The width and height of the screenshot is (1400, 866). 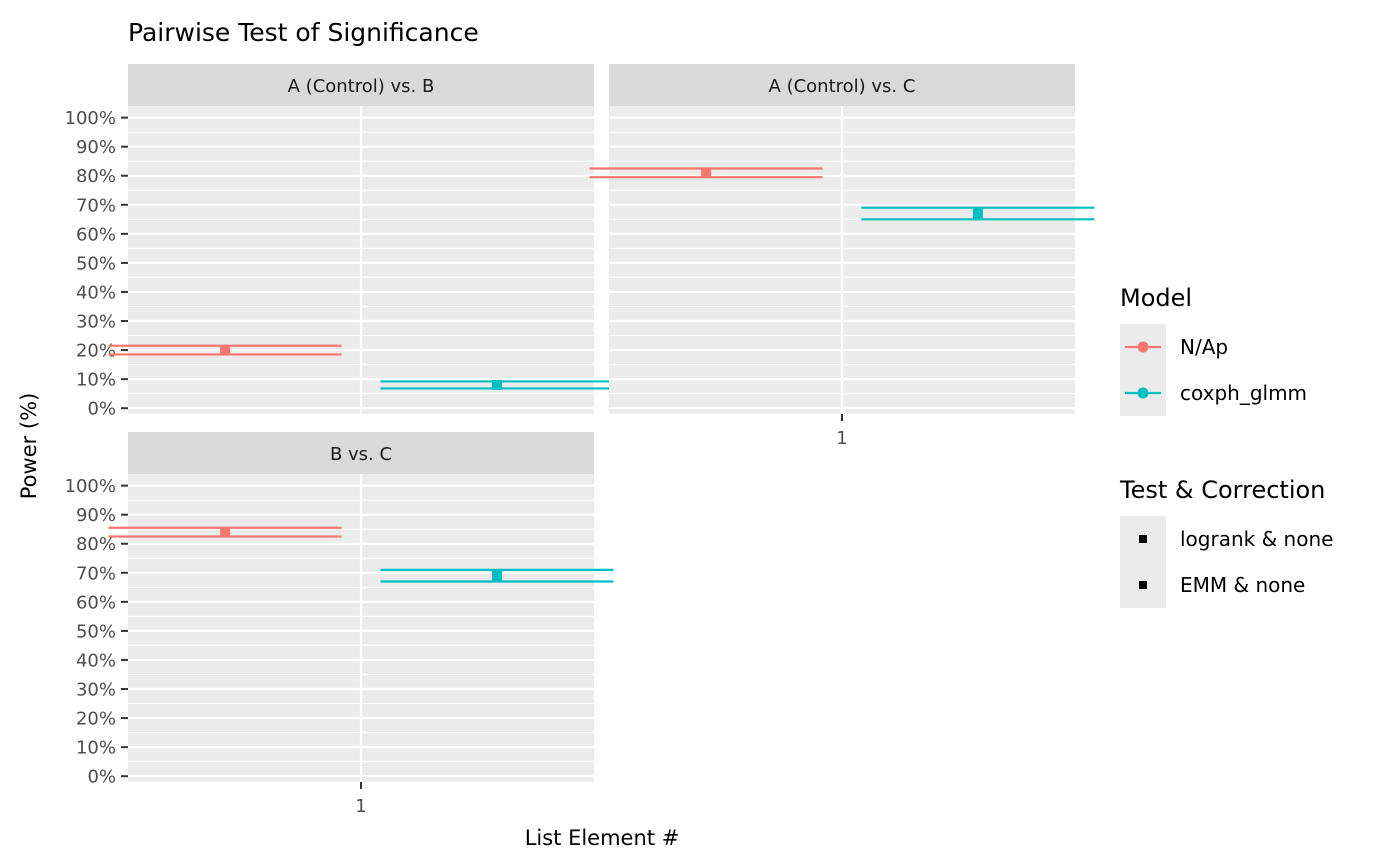 What do you see at coordinates (602, 838) in the screenshot?
I see `x-axis-label: List Element #` at bounding box center [602, 838].